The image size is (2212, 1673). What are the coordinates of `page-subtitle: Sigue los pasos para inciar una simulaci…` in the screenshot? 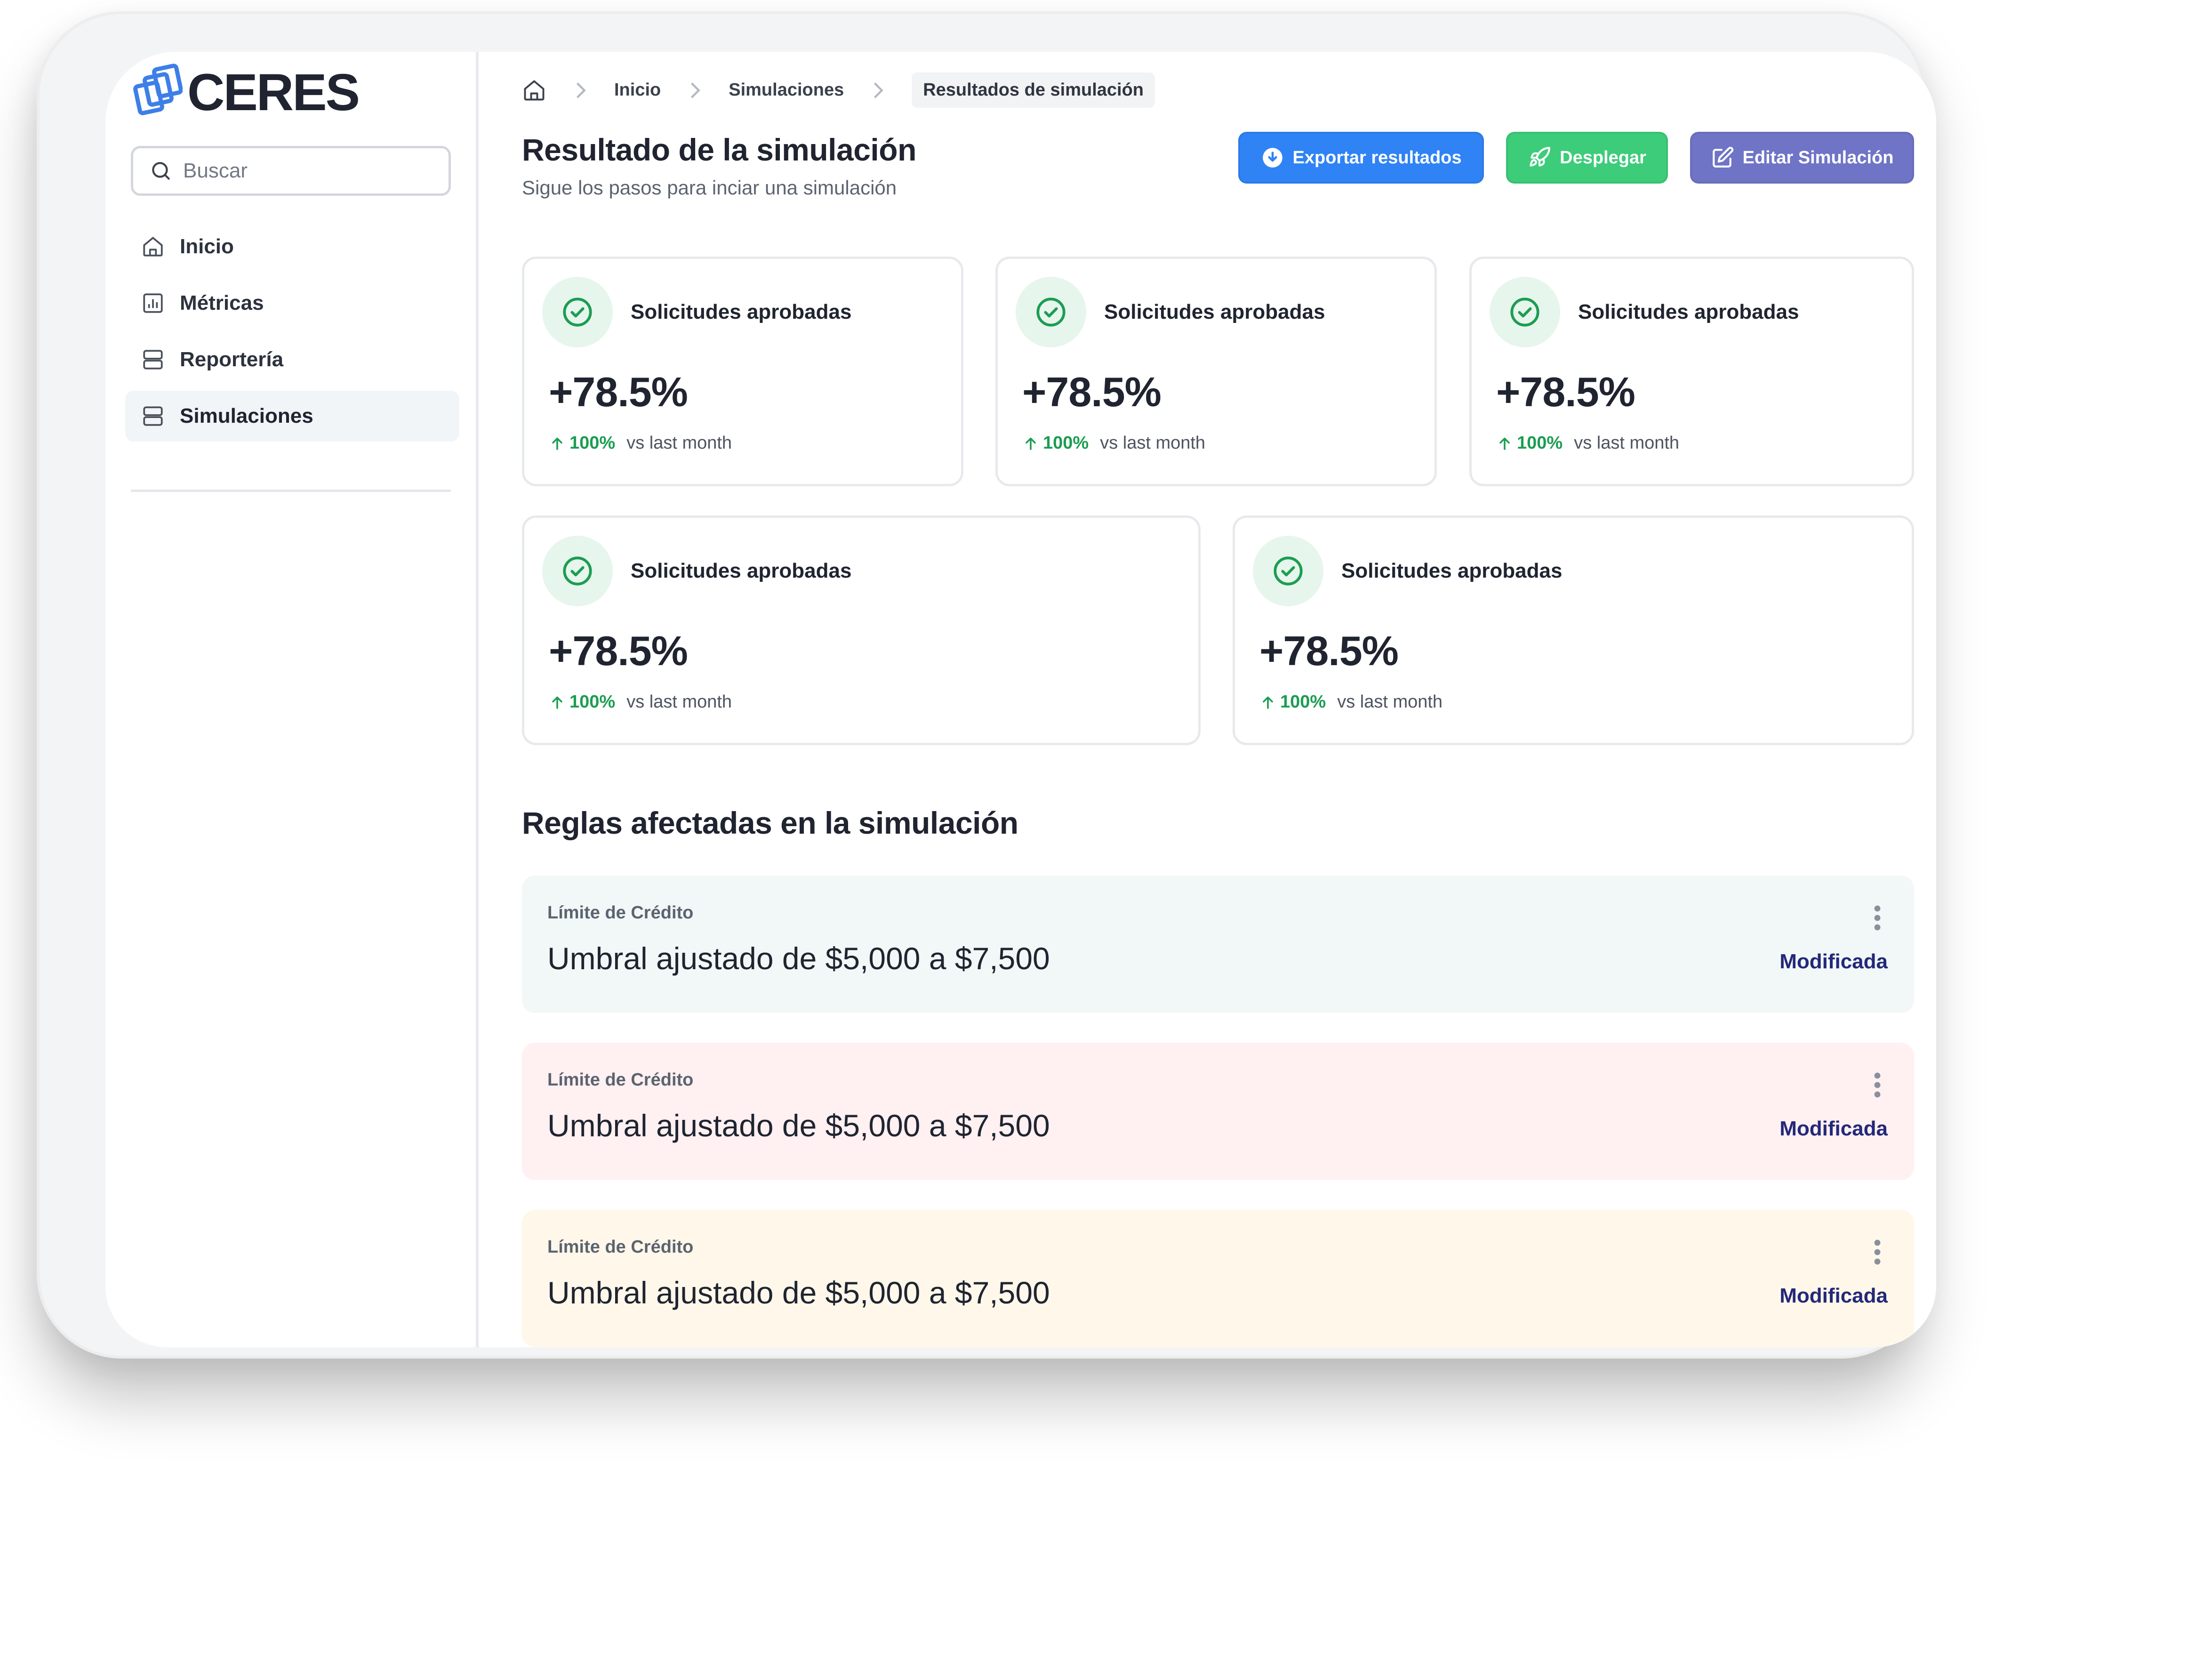 It's located at (709, 188).